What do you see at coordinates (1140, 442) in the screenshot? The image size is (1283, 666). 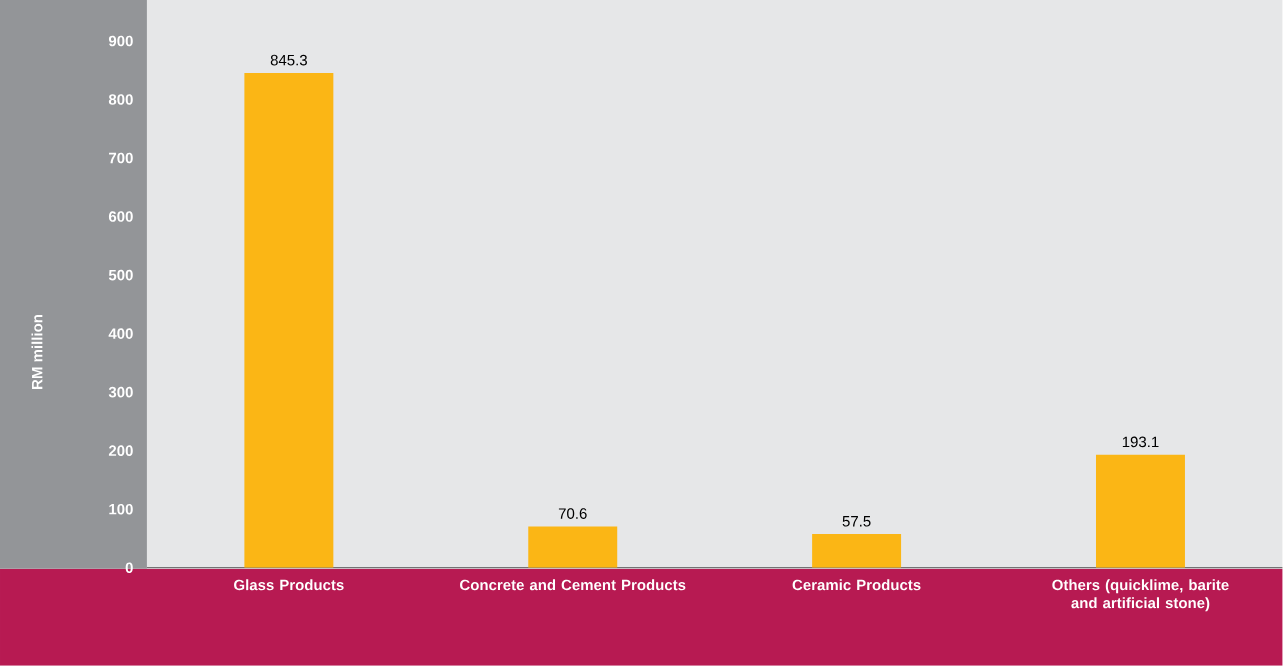 I see `data-label: 193.1` at bounding box center [1140, 442].